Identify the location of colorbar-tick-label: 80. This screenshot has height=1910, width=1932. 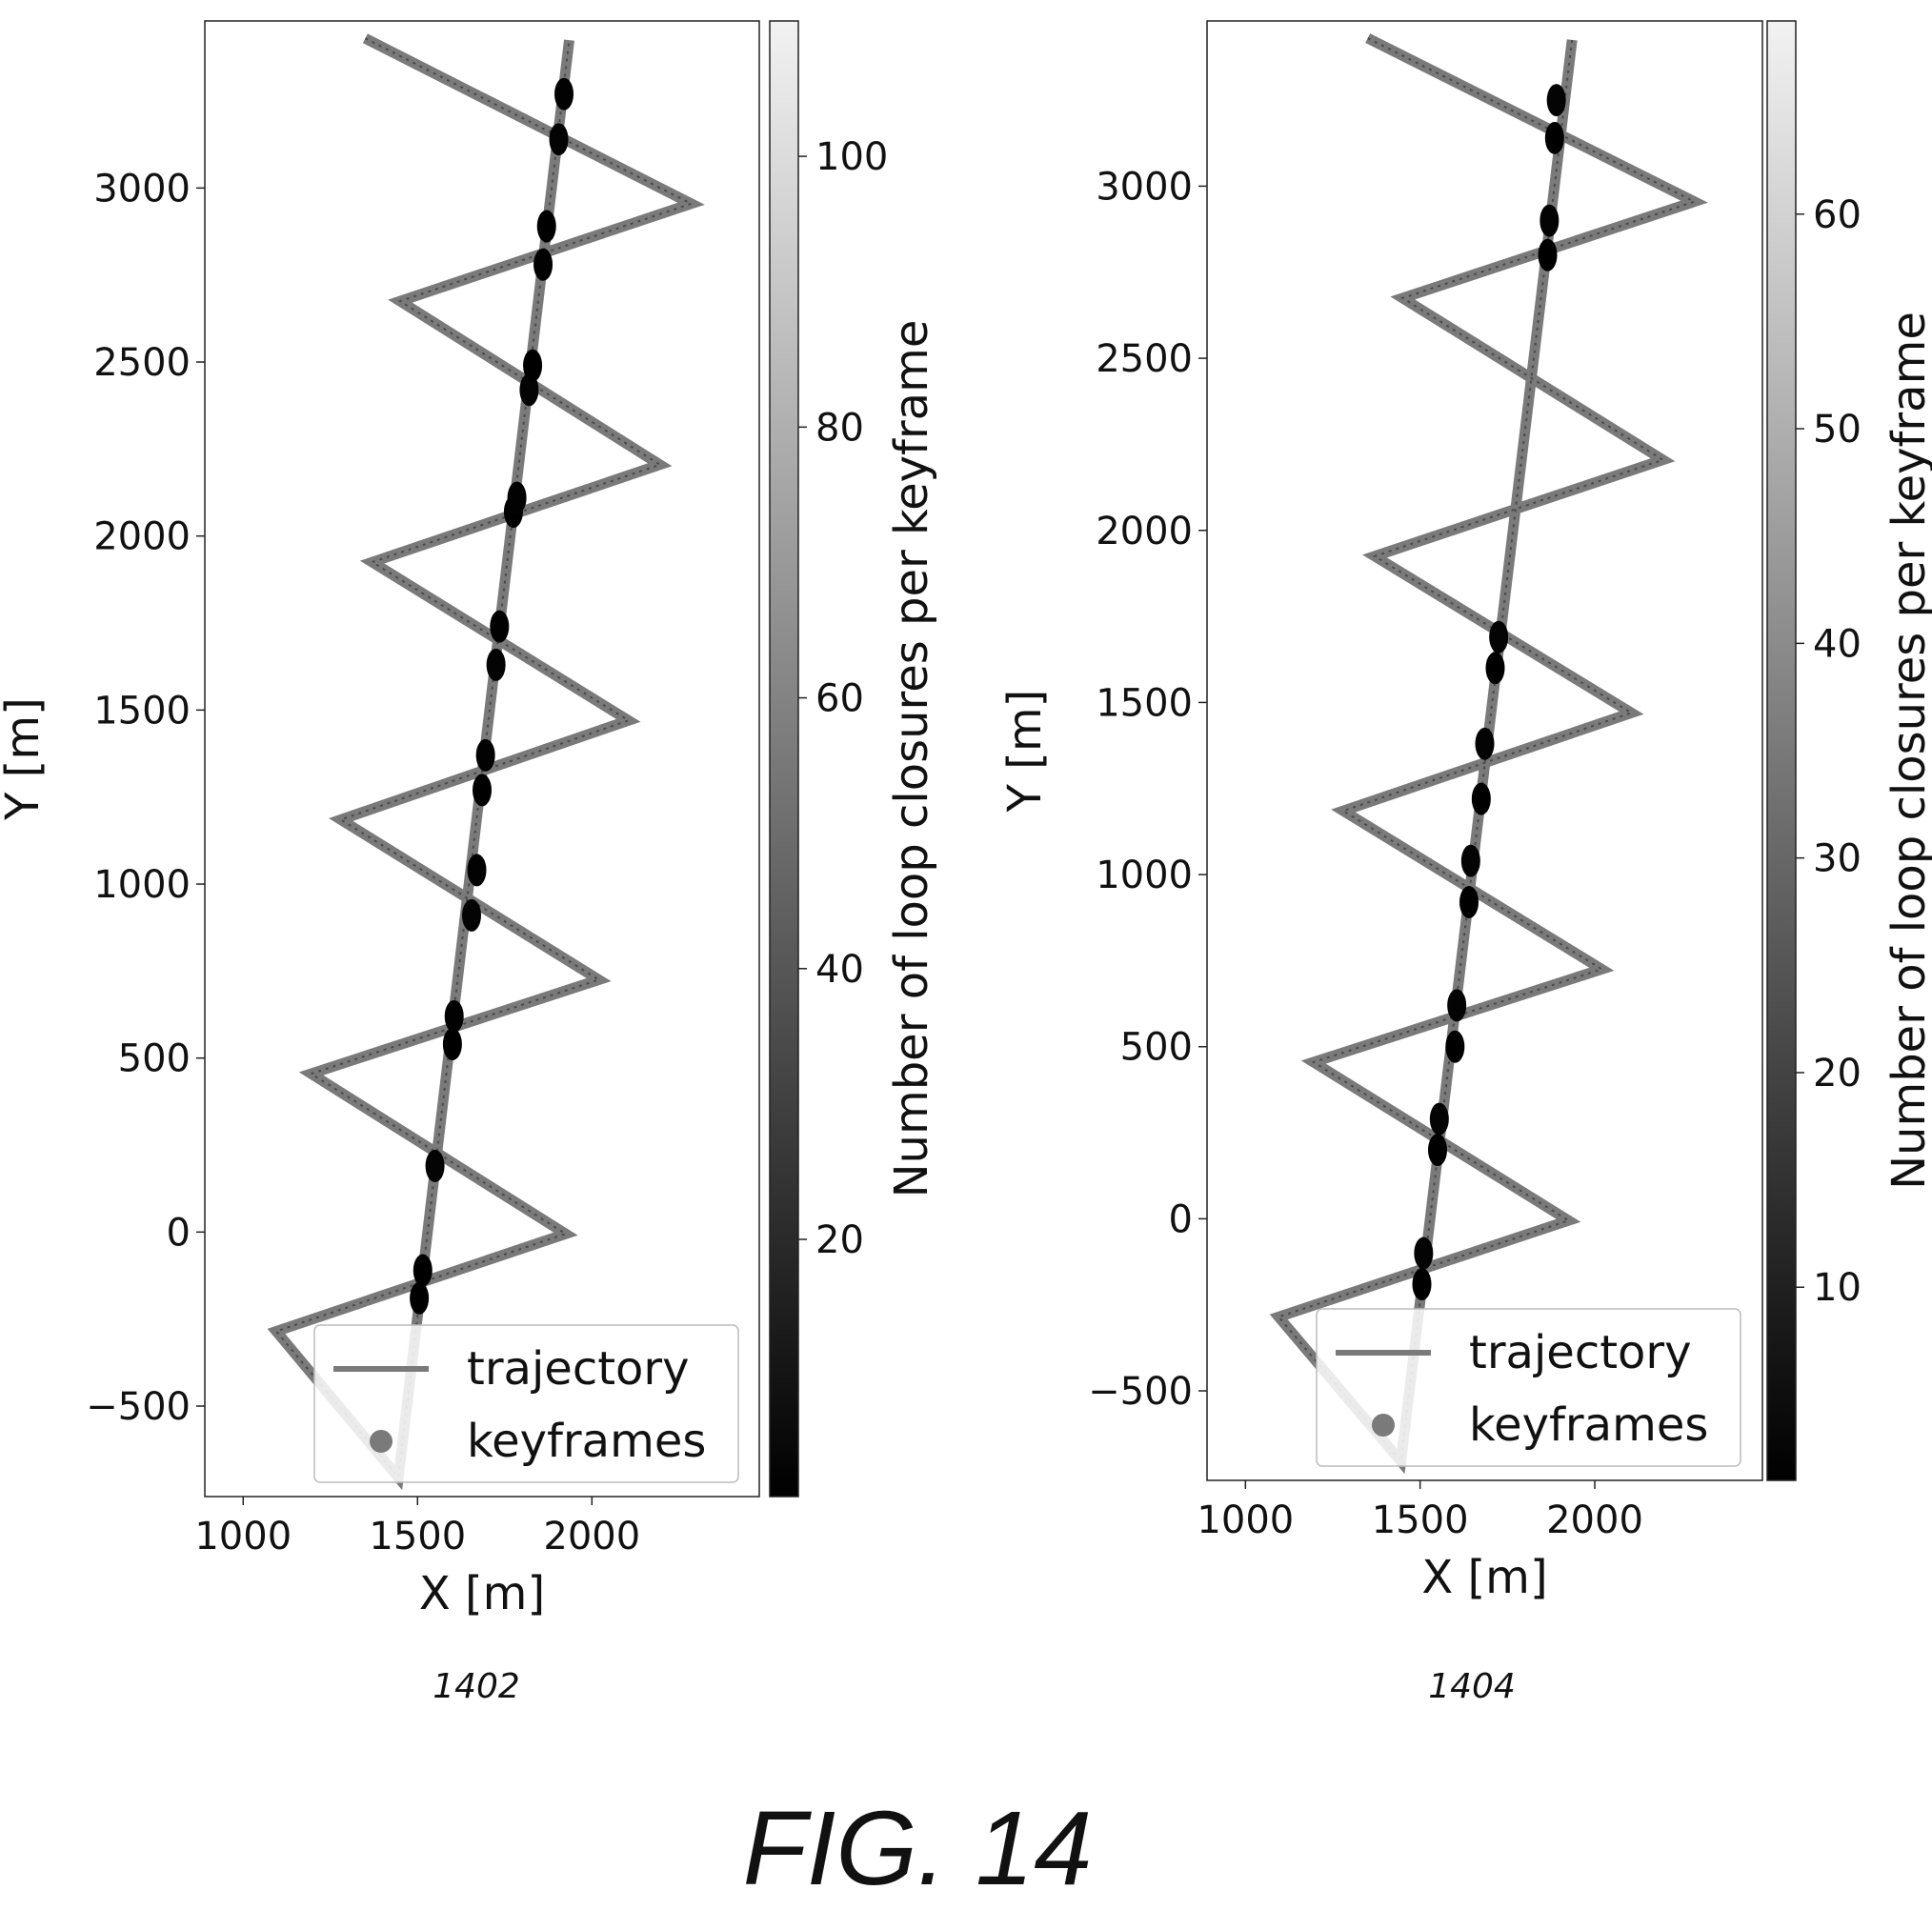
(839, 428).